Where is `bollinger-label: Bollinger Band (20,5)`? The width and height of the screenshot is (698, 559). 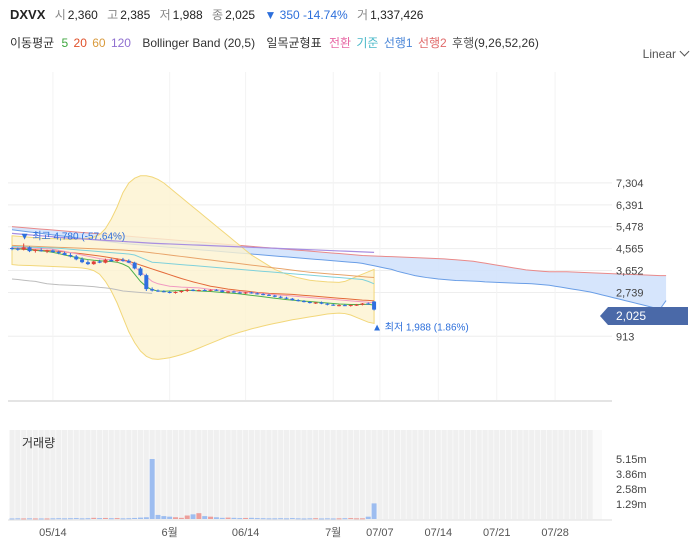
bollinger-label: Bollinger Band (20,5) is located at coordinates (199, 43).